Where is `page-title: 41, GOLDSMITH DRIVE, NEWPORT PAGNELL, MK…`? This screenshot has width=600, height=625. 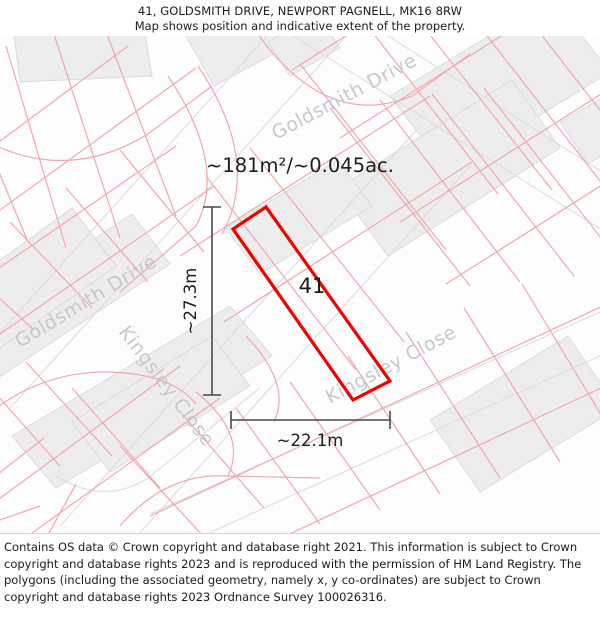 page-title: 41, GOLDSMITH DRIVE, NEWPORT PAGNELL, MK… is located at coordinates (300, 11).